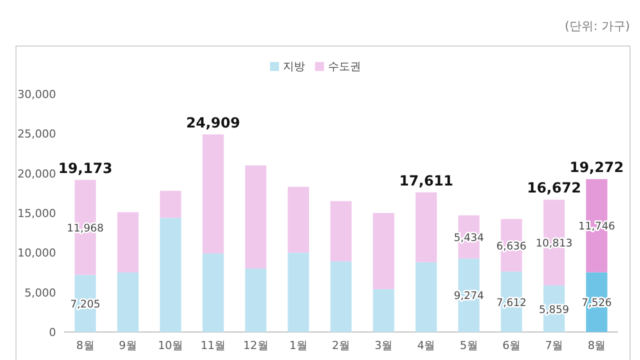 The width and height of the screenshot is (640, 360). I want to click on x-tick-label: 4월, so click(426, 345).